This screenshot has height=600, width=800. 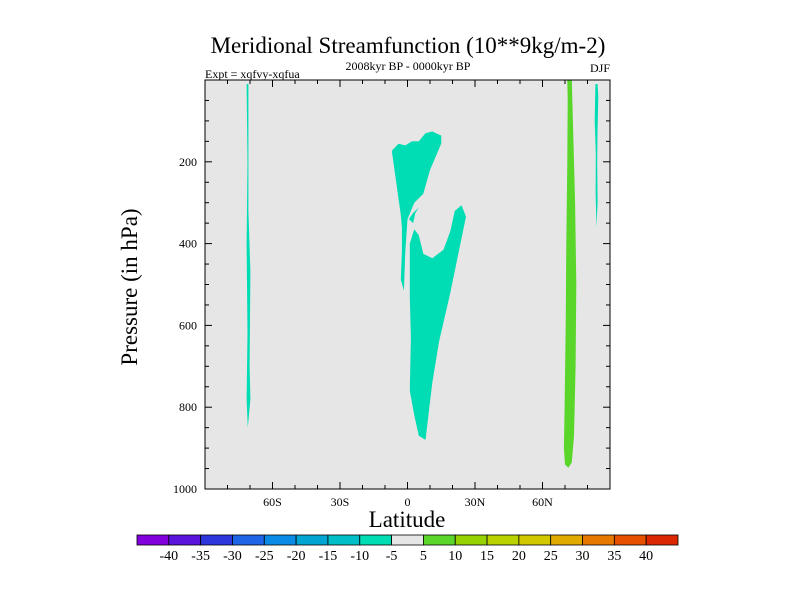 What do you see at coordinates (188, 407) in the screenshot?
I see `y-tick-label: 800` at bounding box center [188, 407].